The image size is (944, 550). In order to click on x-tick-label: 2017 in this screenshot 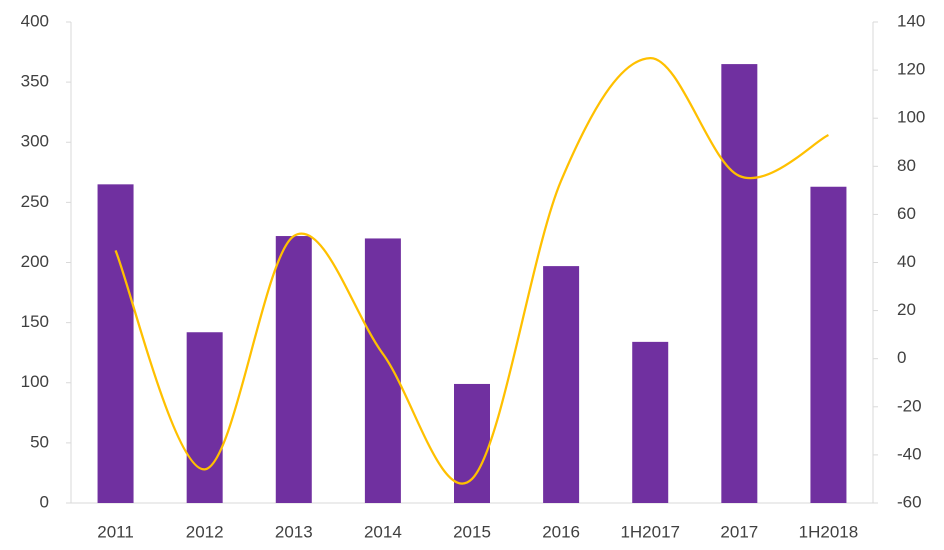, I will do `click(739, 531)`.